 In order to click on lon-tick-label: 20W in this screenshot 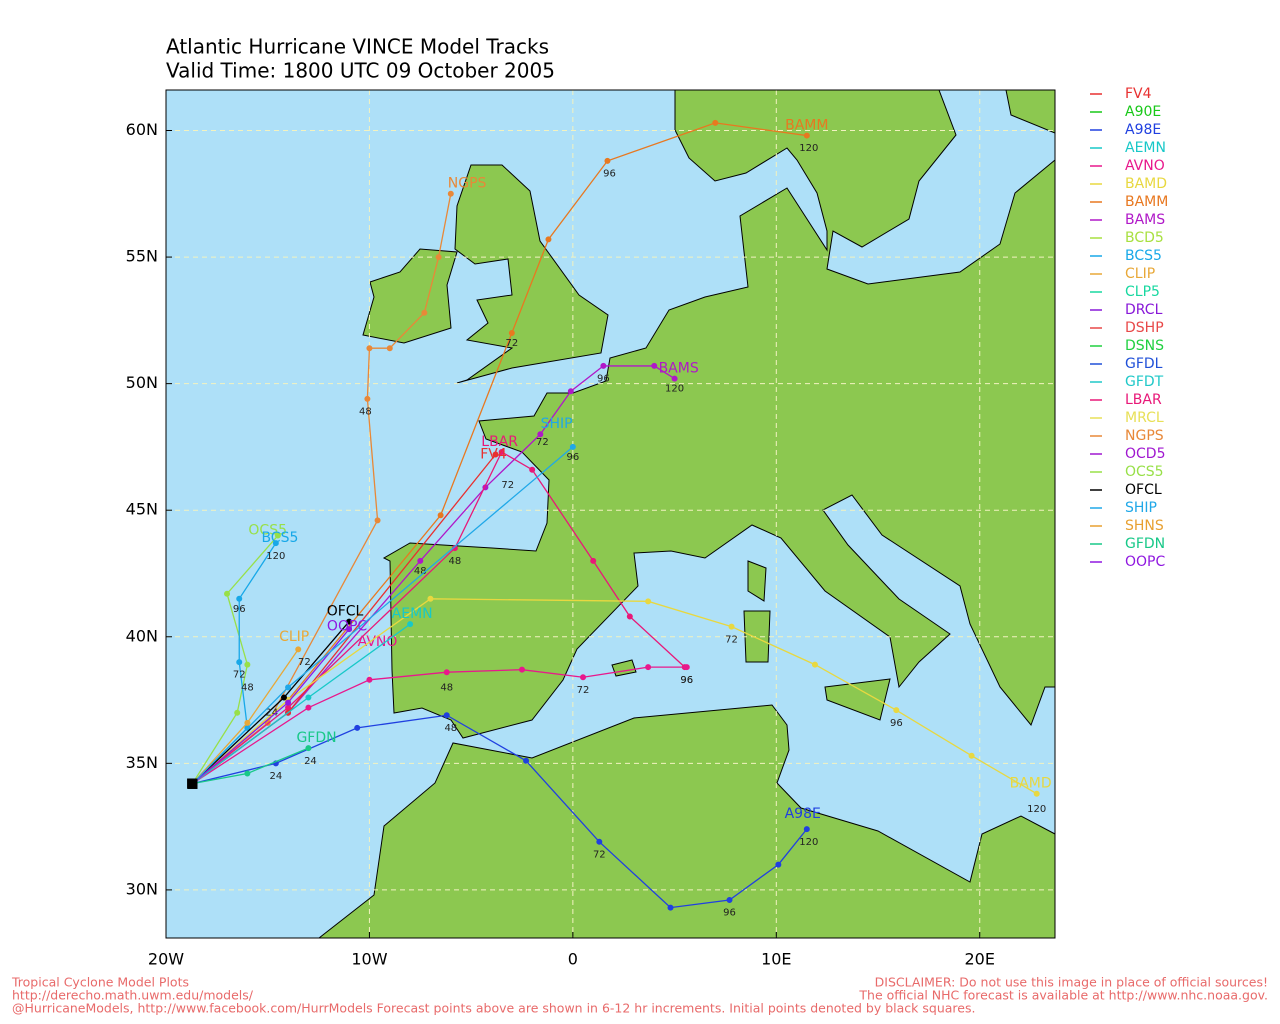, I will do `click(166, 959)`.